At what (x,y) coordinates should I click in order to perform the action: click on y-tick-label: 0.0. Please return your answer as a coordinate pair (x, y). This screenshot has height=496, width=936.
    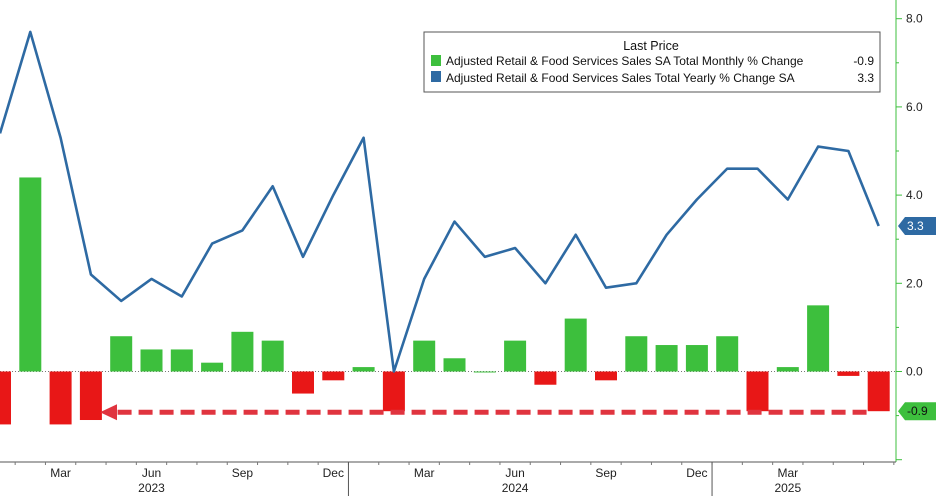
    Looking at the image, I should click on (914, 372).